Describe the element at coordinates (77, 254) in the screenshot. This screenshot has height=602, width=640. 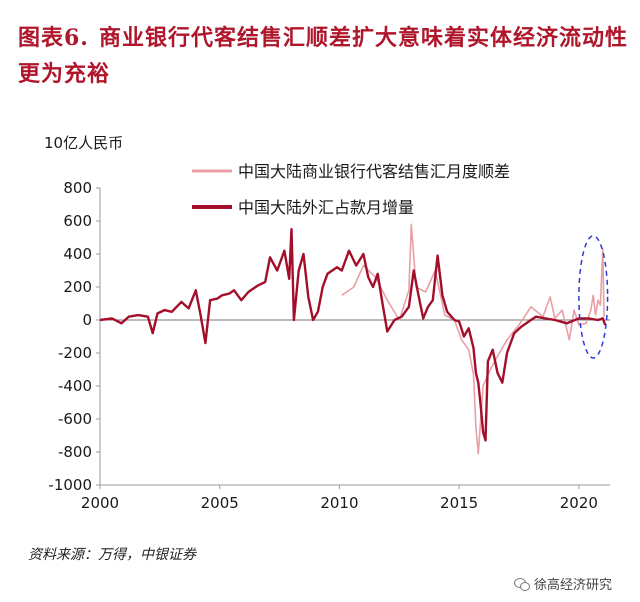
I see `y-tick-label: 400` at that location.